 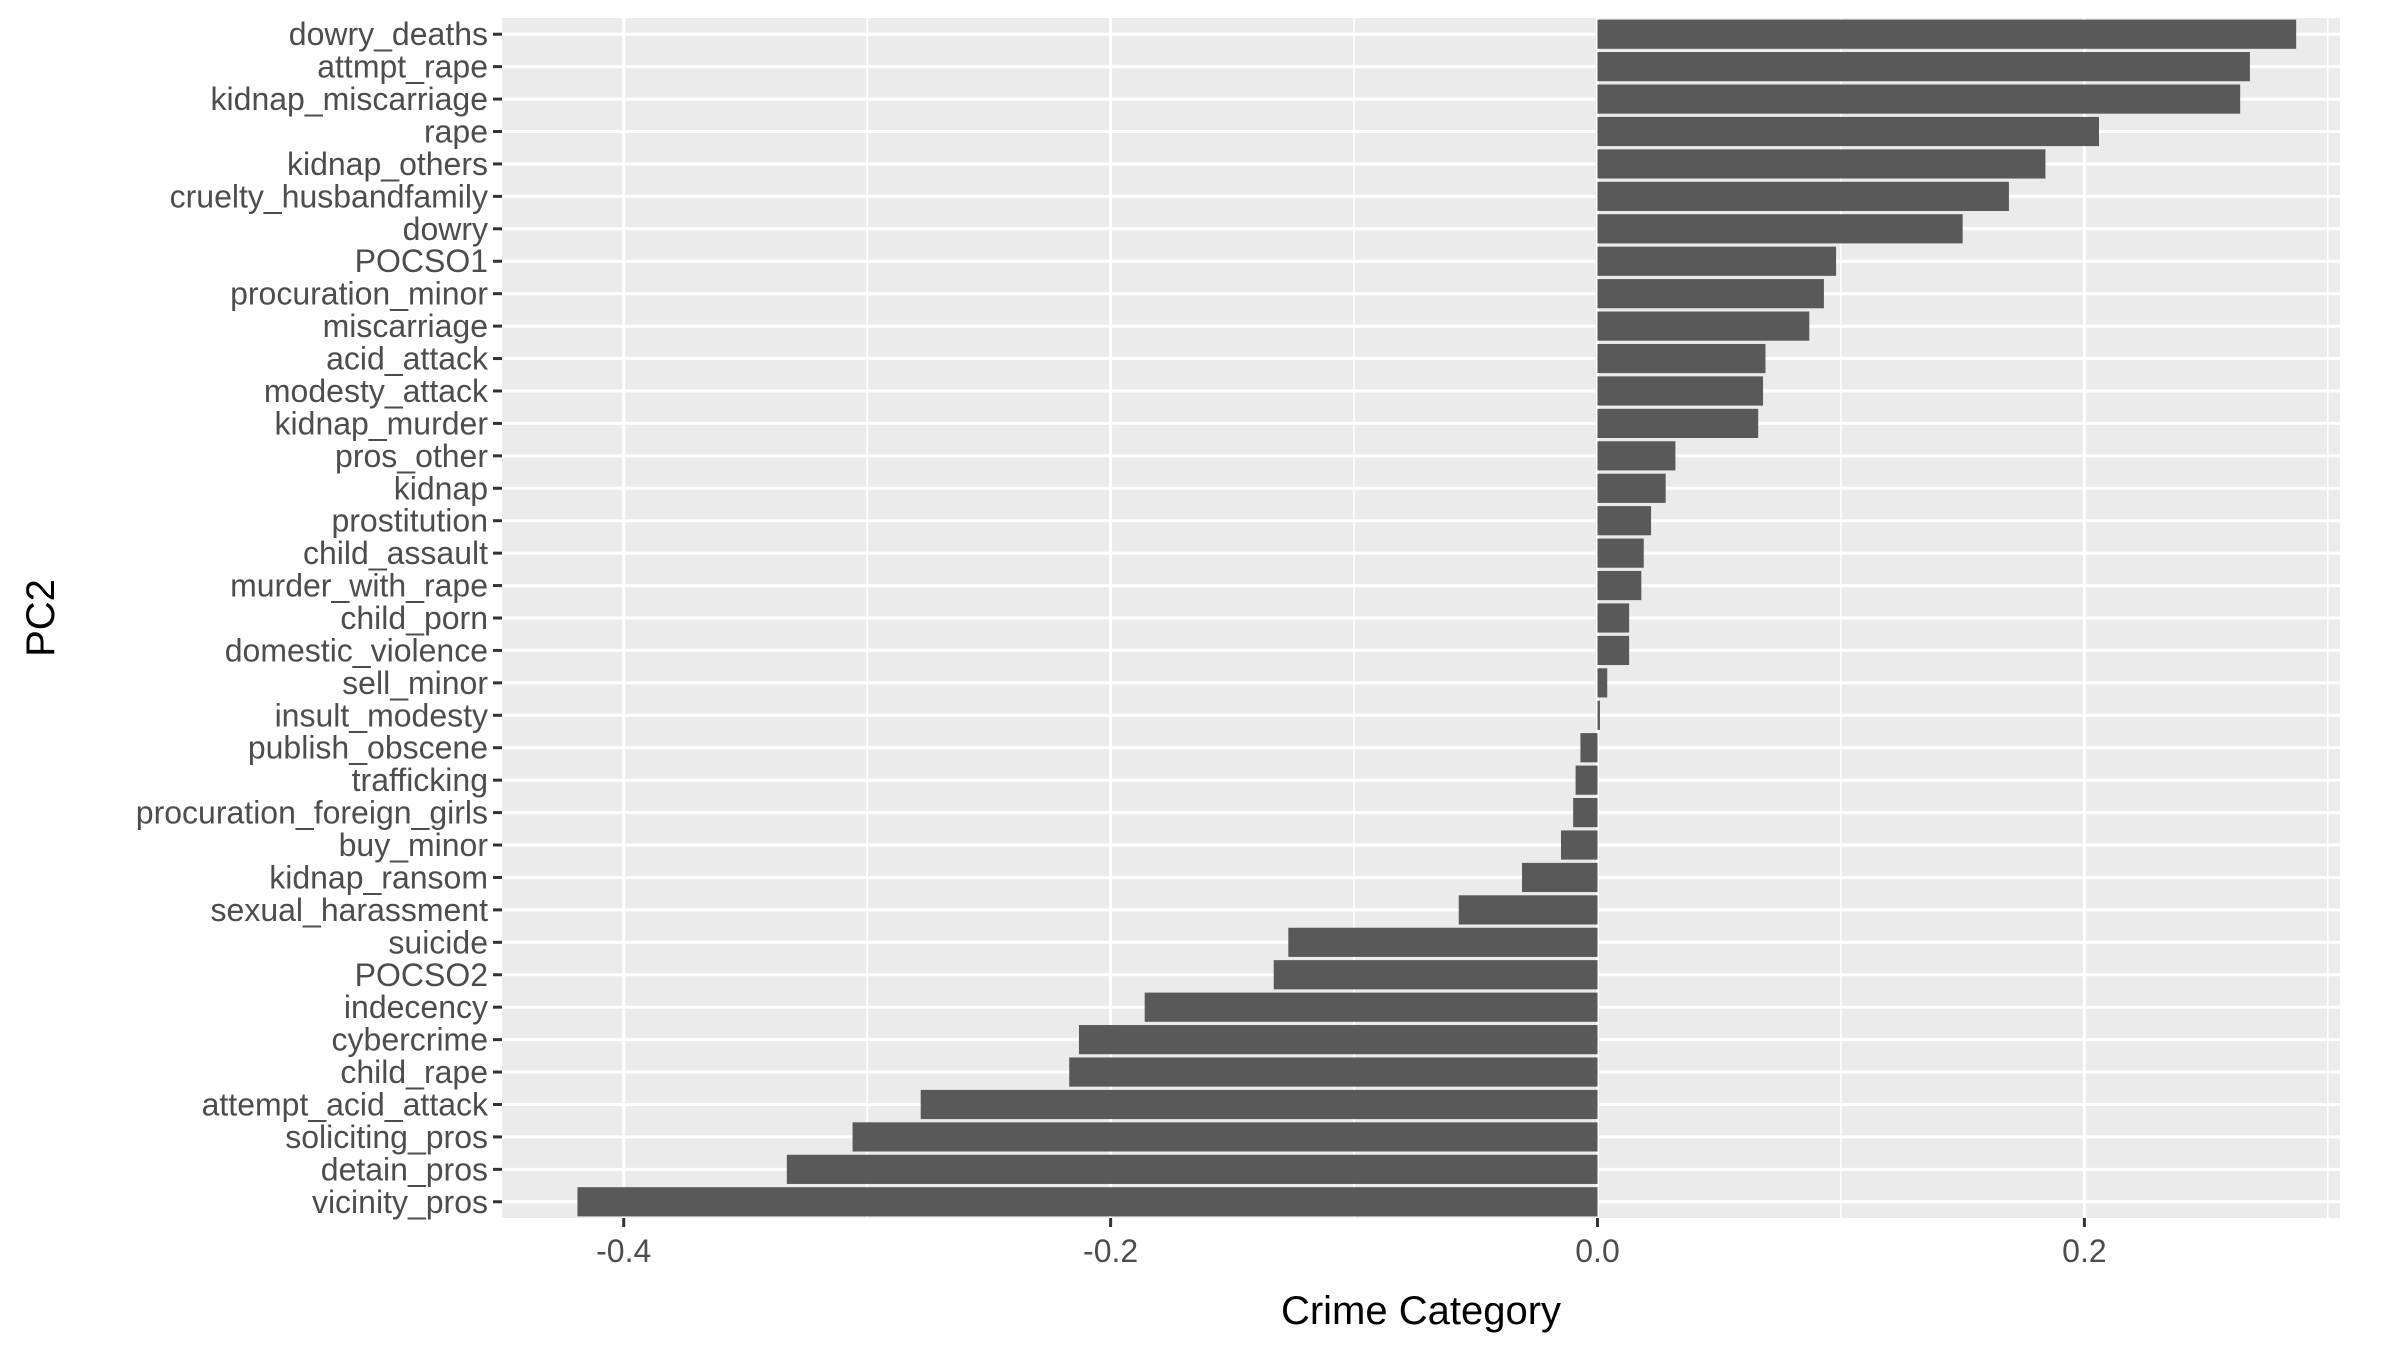 What do you see at coordinates (329, 196) in the screenshot?
I see `y-tick-label: cruelty_husbandfamily` at bounding box center [329, 196].